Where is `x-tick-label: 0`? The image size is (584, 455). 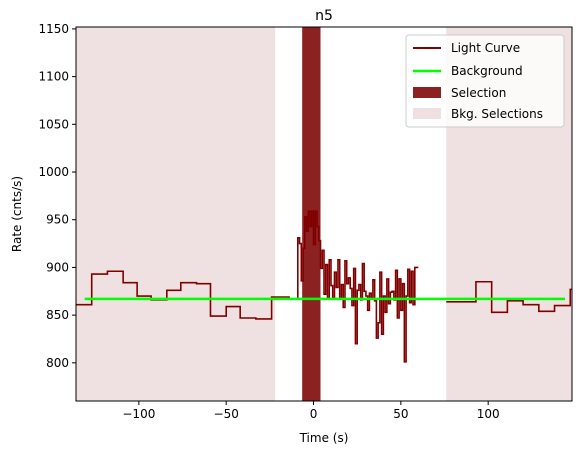 x-tick-label: 0 is located at coordinates (314, 414).